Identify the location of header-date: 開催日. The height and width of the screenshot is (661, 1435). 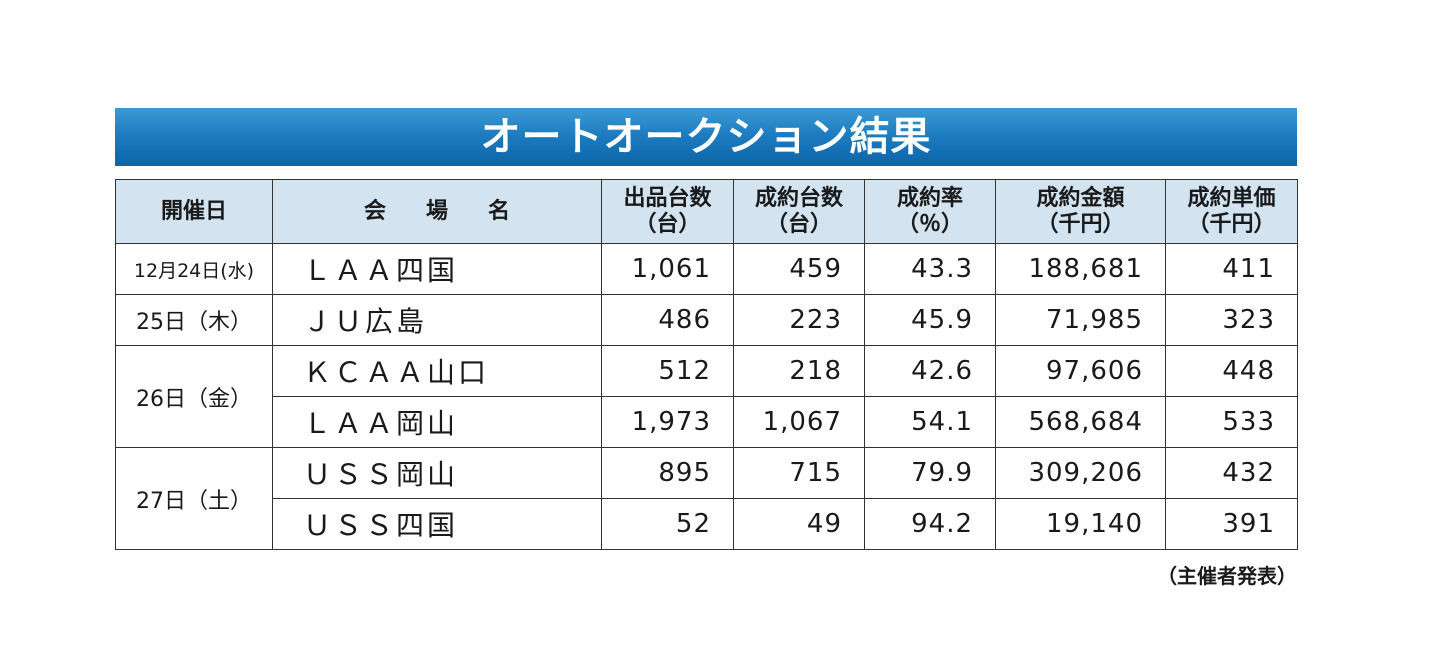
(194, 211).